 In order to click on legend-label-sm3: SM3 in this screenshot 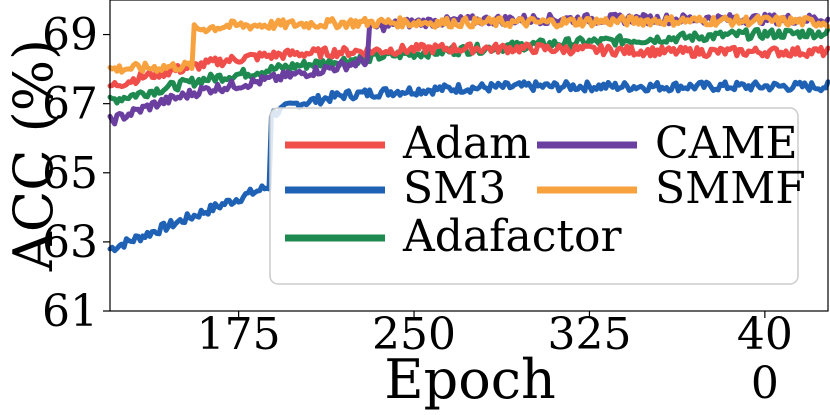, I will do `click(454, 188)`.